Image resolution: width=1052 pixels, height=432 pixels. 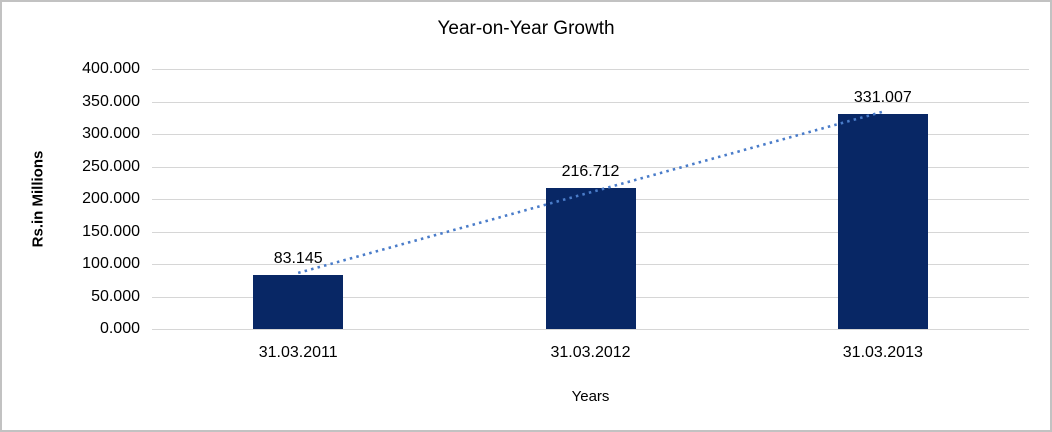 What do you see at coordinates (115, 296) in the screenshot?
I see `y-tick-label: 50.000` at bounding box center [115, 296].